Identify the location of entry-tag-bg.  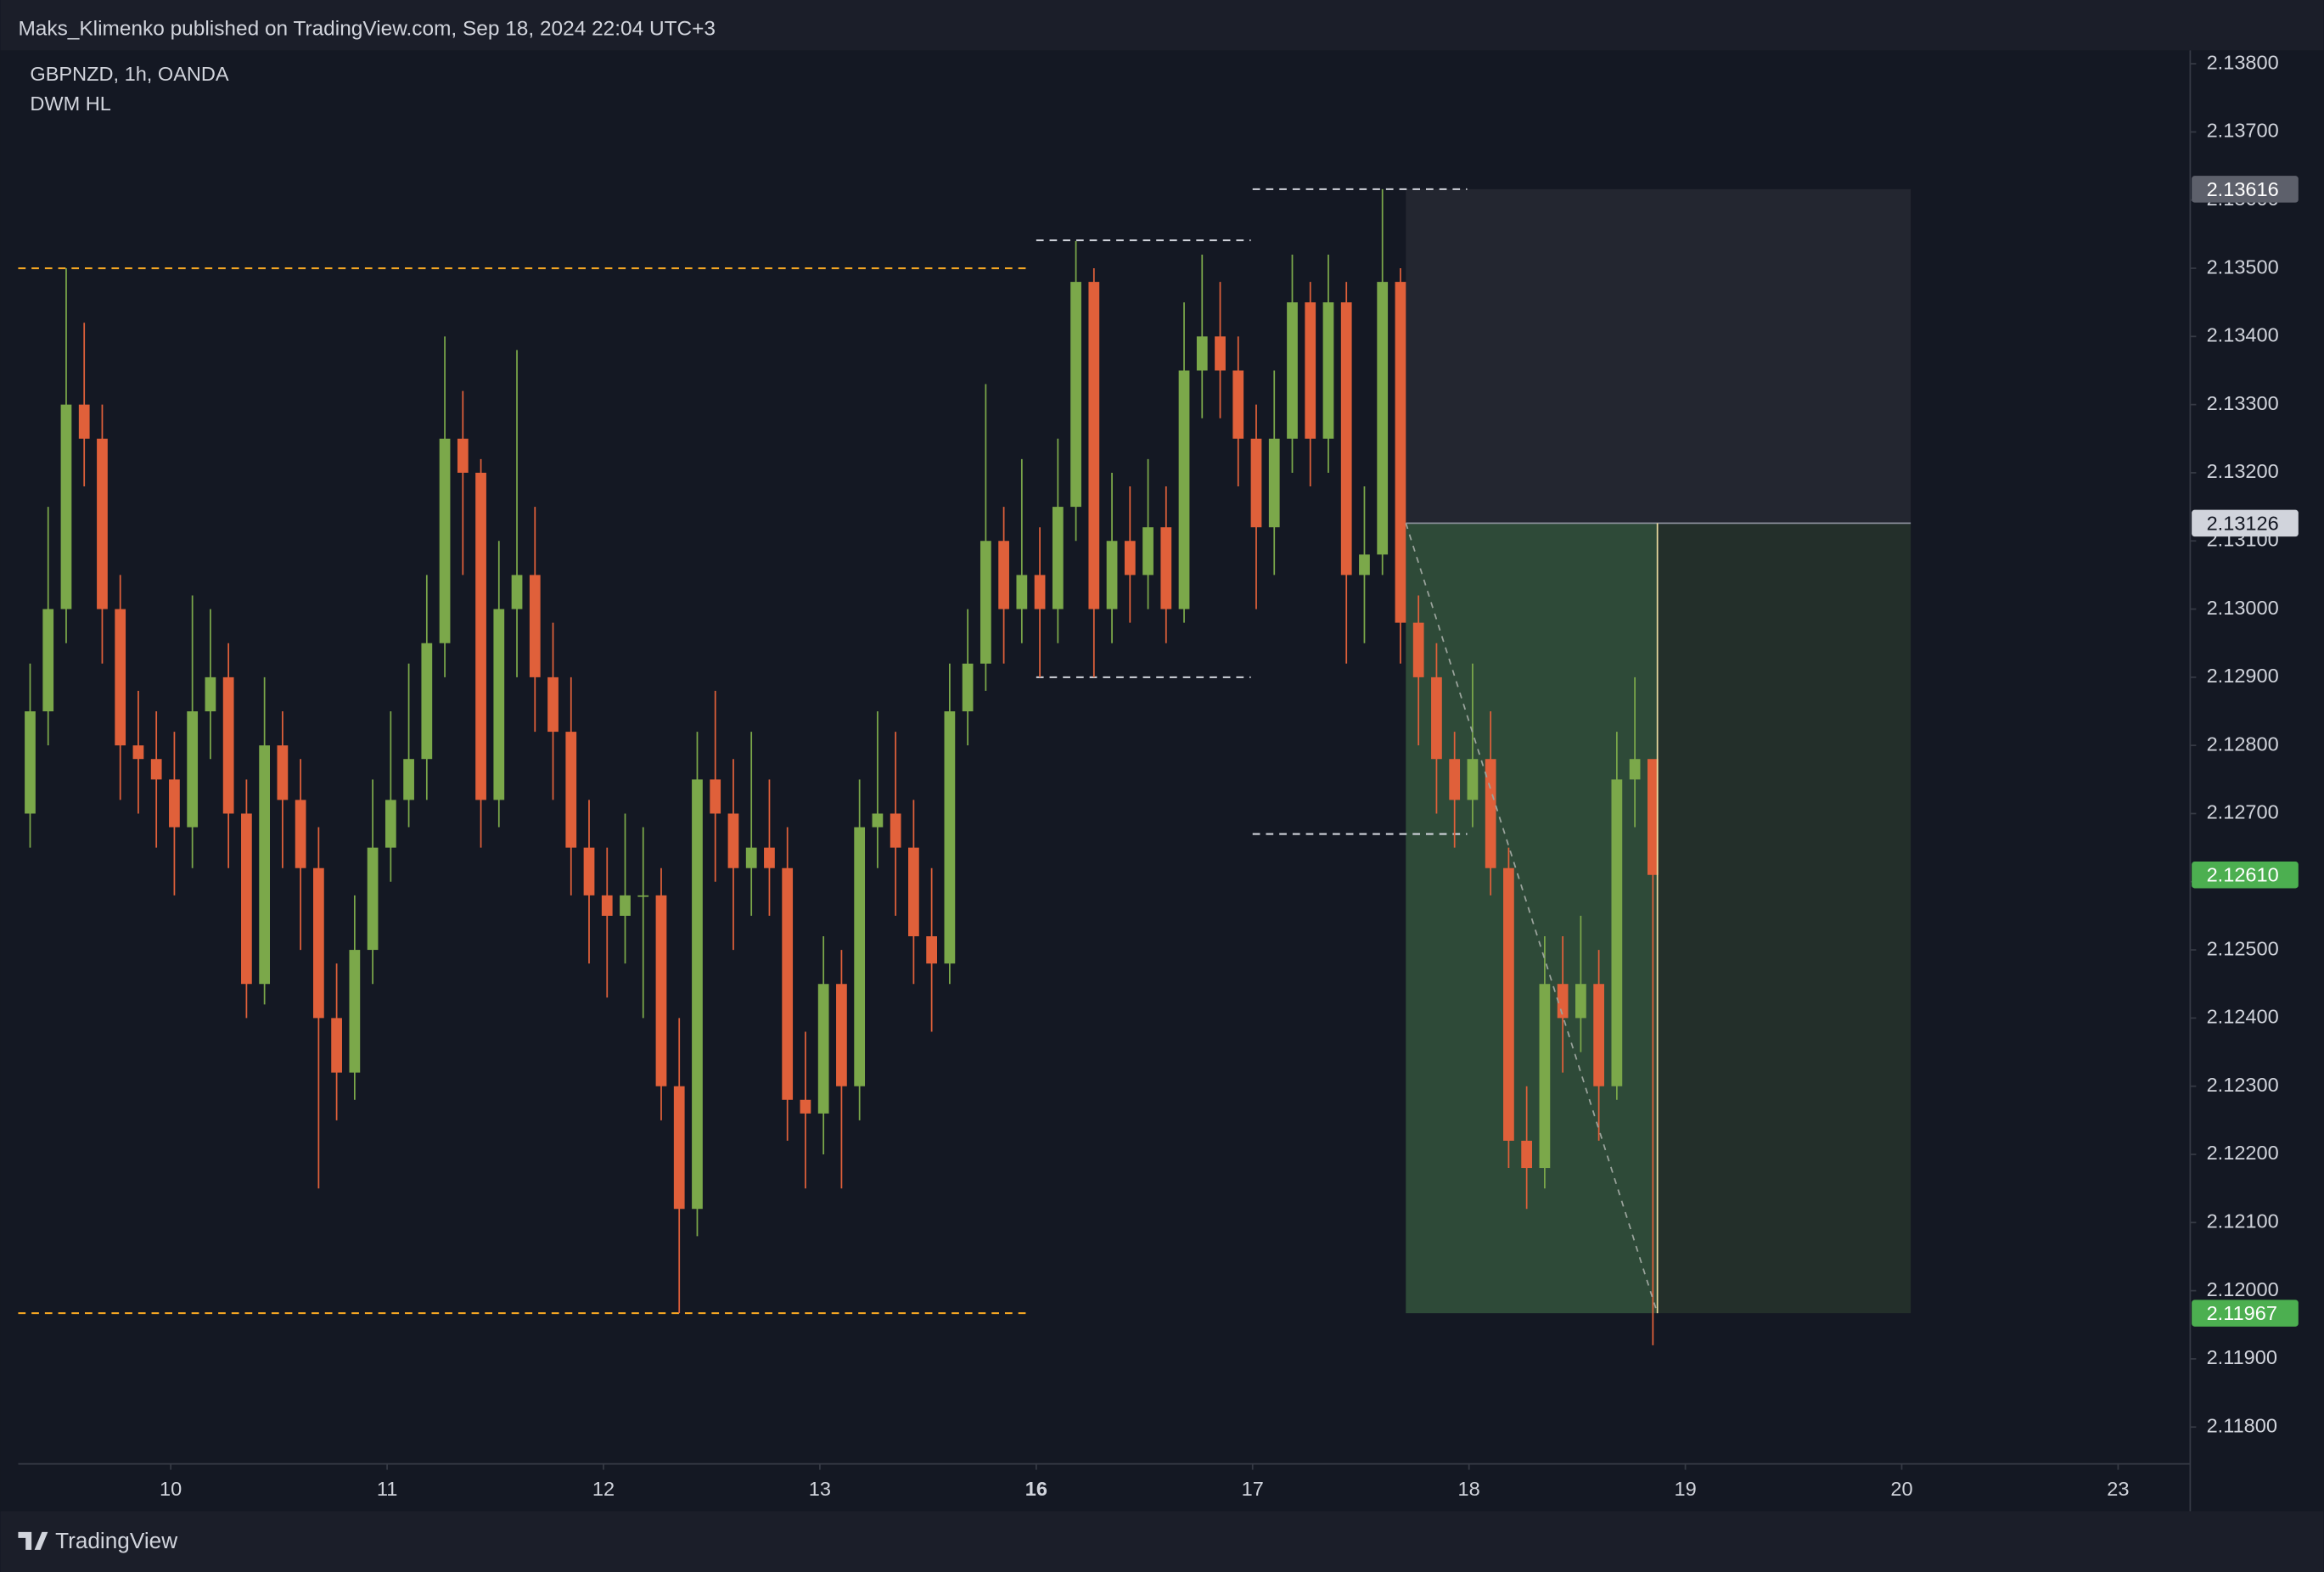
(2245, 523).